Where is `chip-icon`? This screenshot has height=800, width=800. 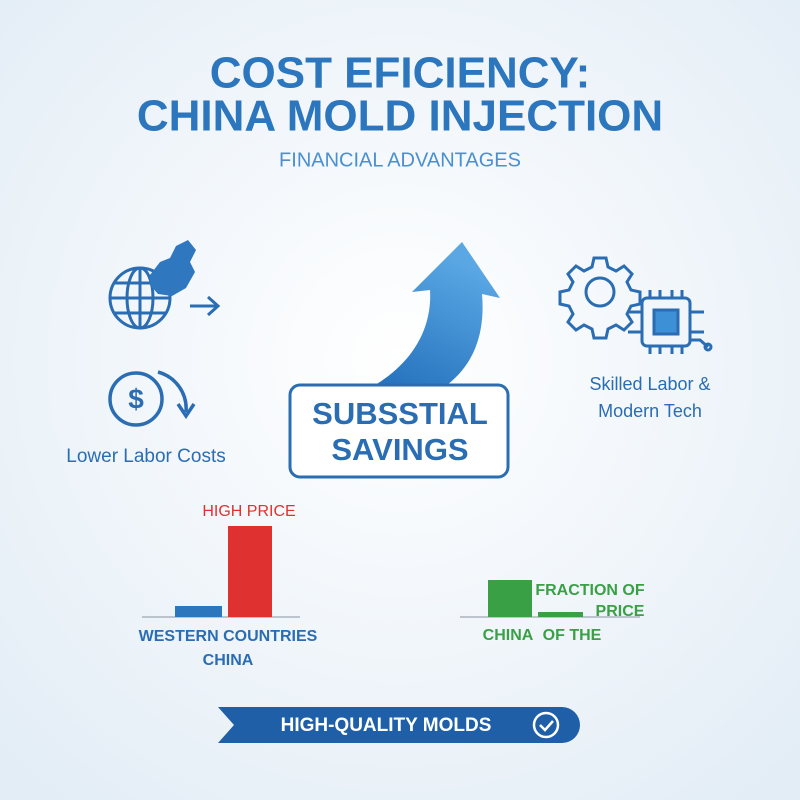
chip-icon is located at coordinates (670, 322).